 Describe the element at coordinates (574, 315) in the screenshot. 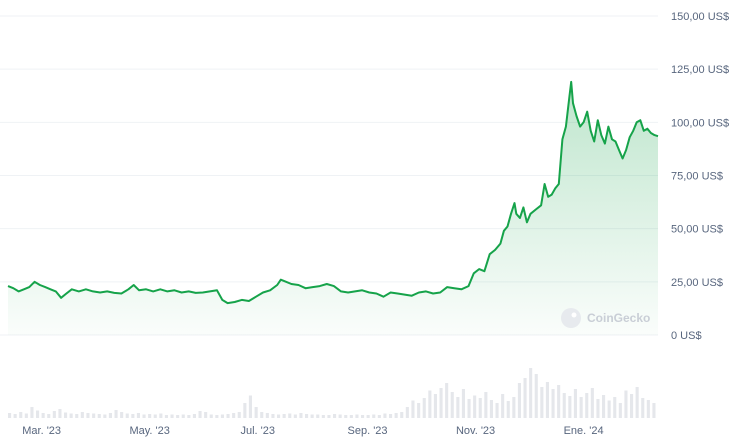

I see `coingecko-logo-eye` at that location.